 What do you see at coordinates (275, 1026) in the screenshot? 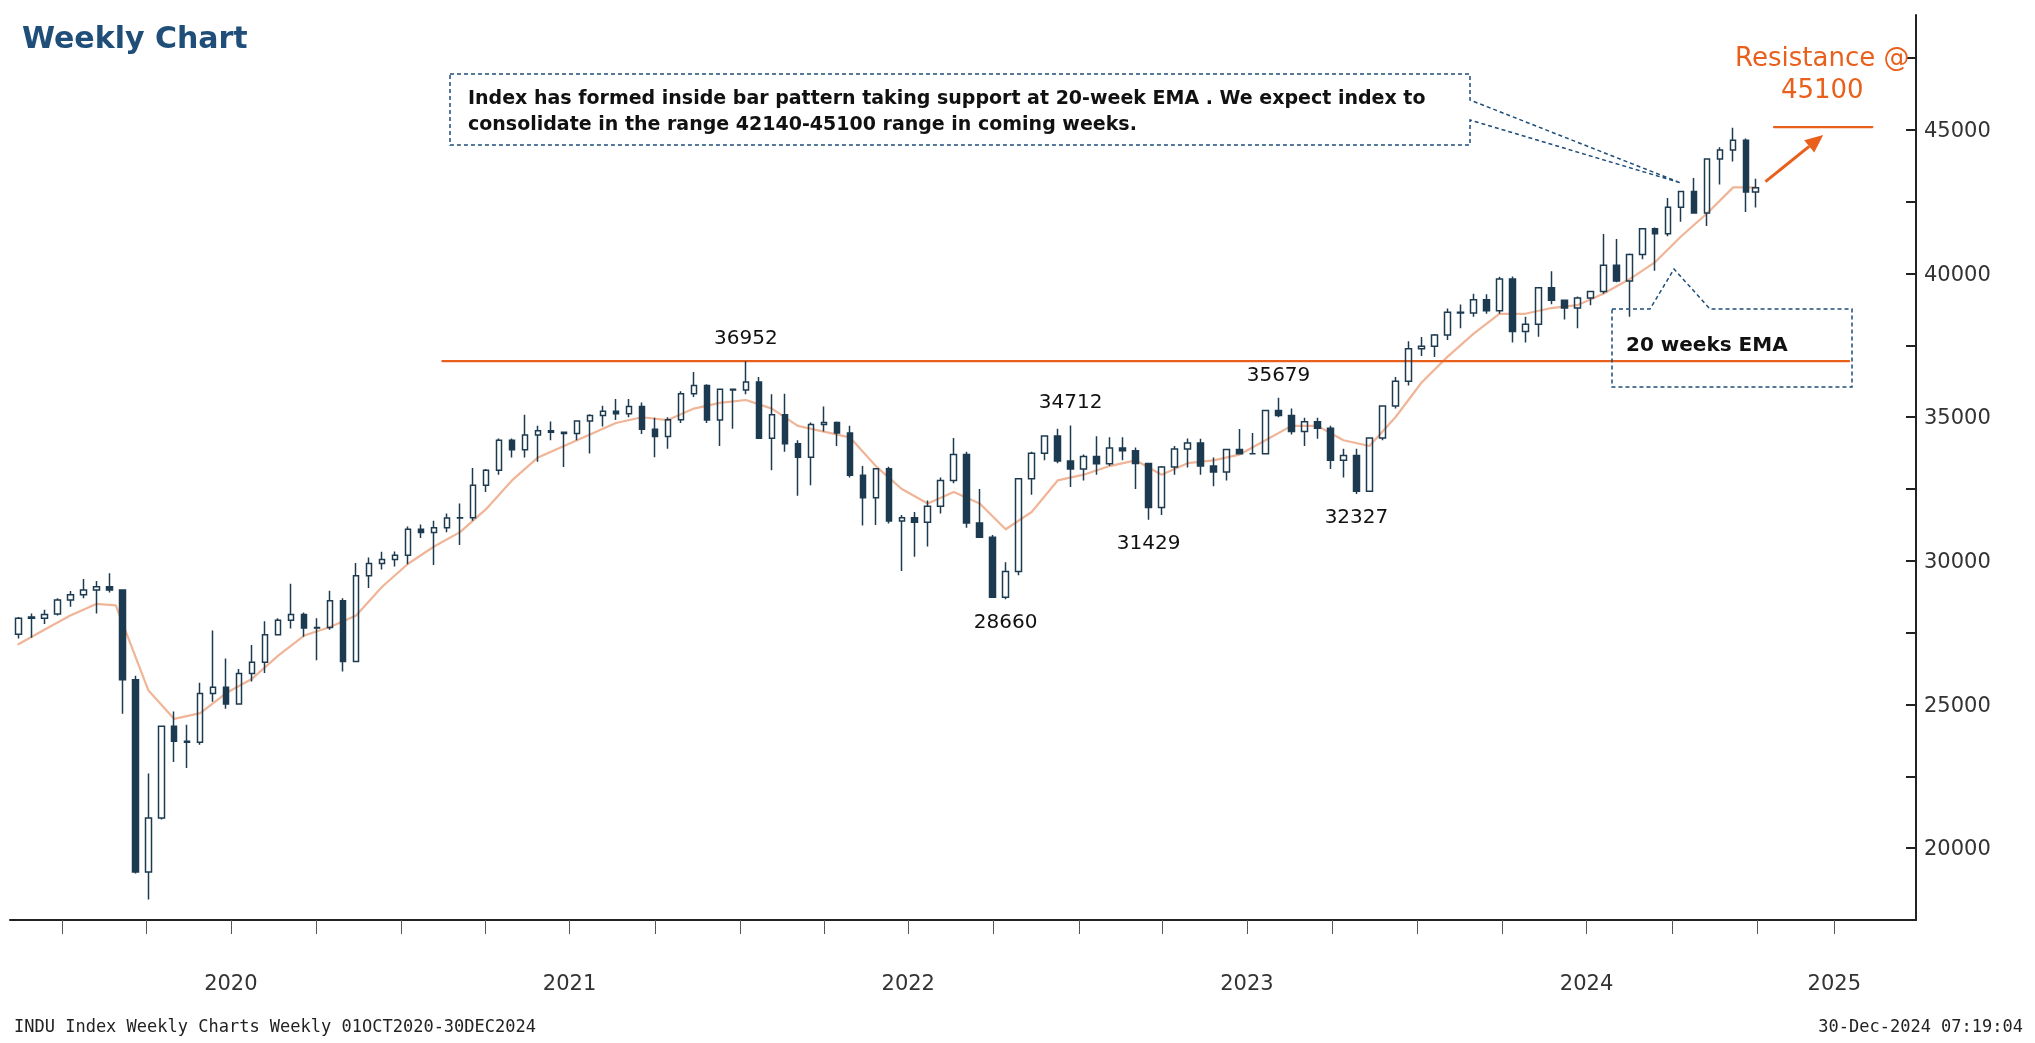
I see `text: INDU Index Weekly Charts Weekly 01OCT2020-30DEC2024` at bounding box center [275, 1026].